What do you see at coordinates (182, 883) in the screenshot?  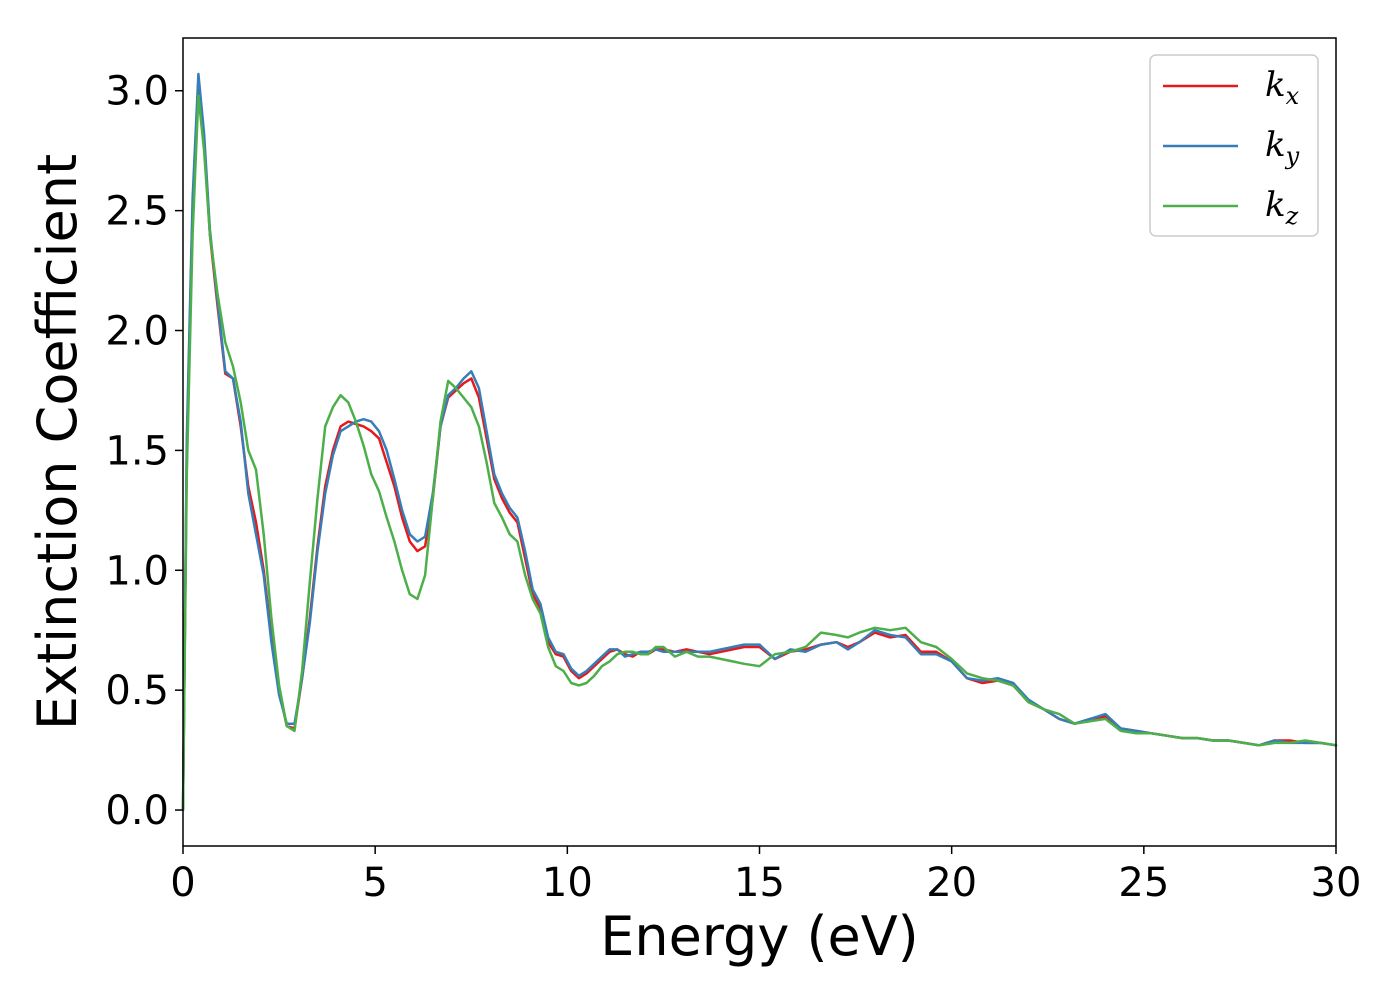 I see `x-tick-label: 0` at bounding box center [182, 883].